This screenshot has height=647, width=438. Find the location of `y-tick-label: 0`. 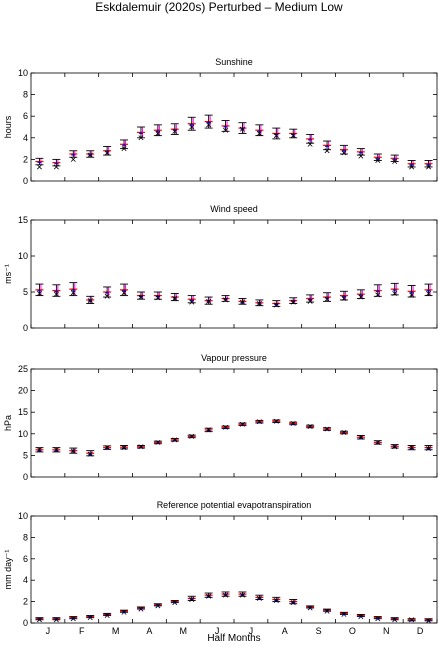

y-tick-label: 0 is located at coordinates (25, 181).